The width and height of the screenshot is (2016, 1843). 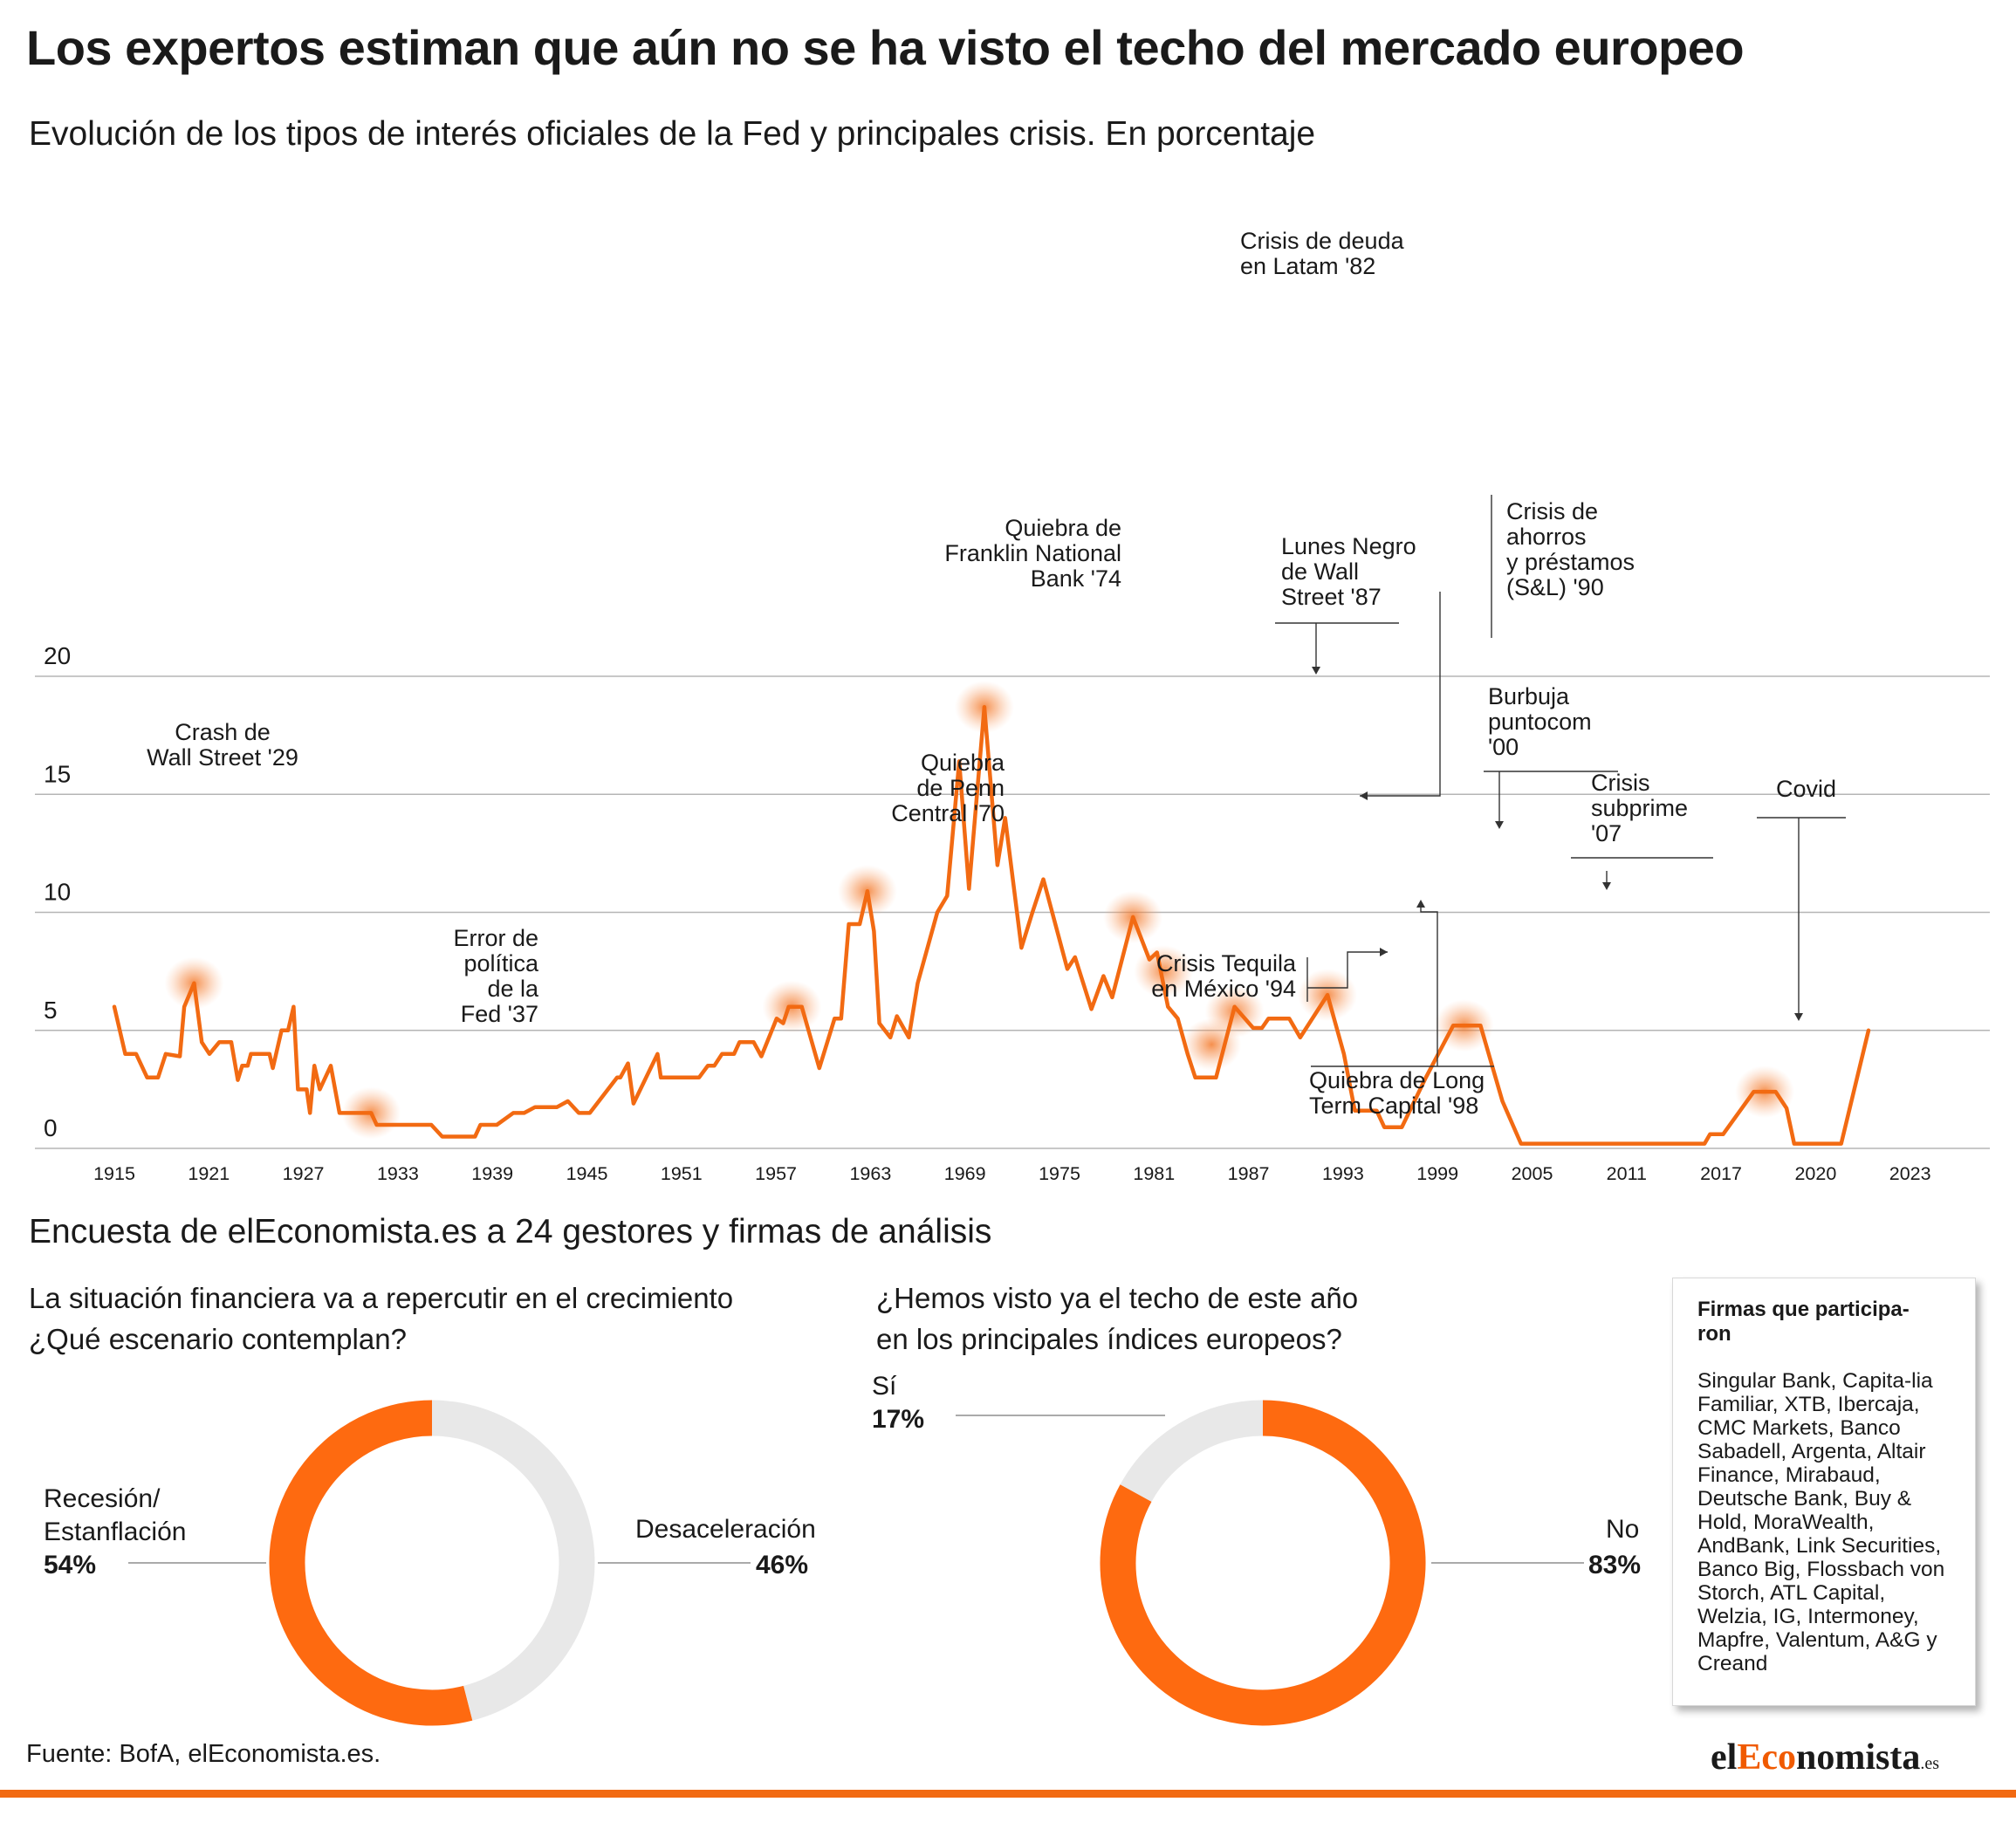 I want to click on brand-el: el, so click(x=1724, y=1757).